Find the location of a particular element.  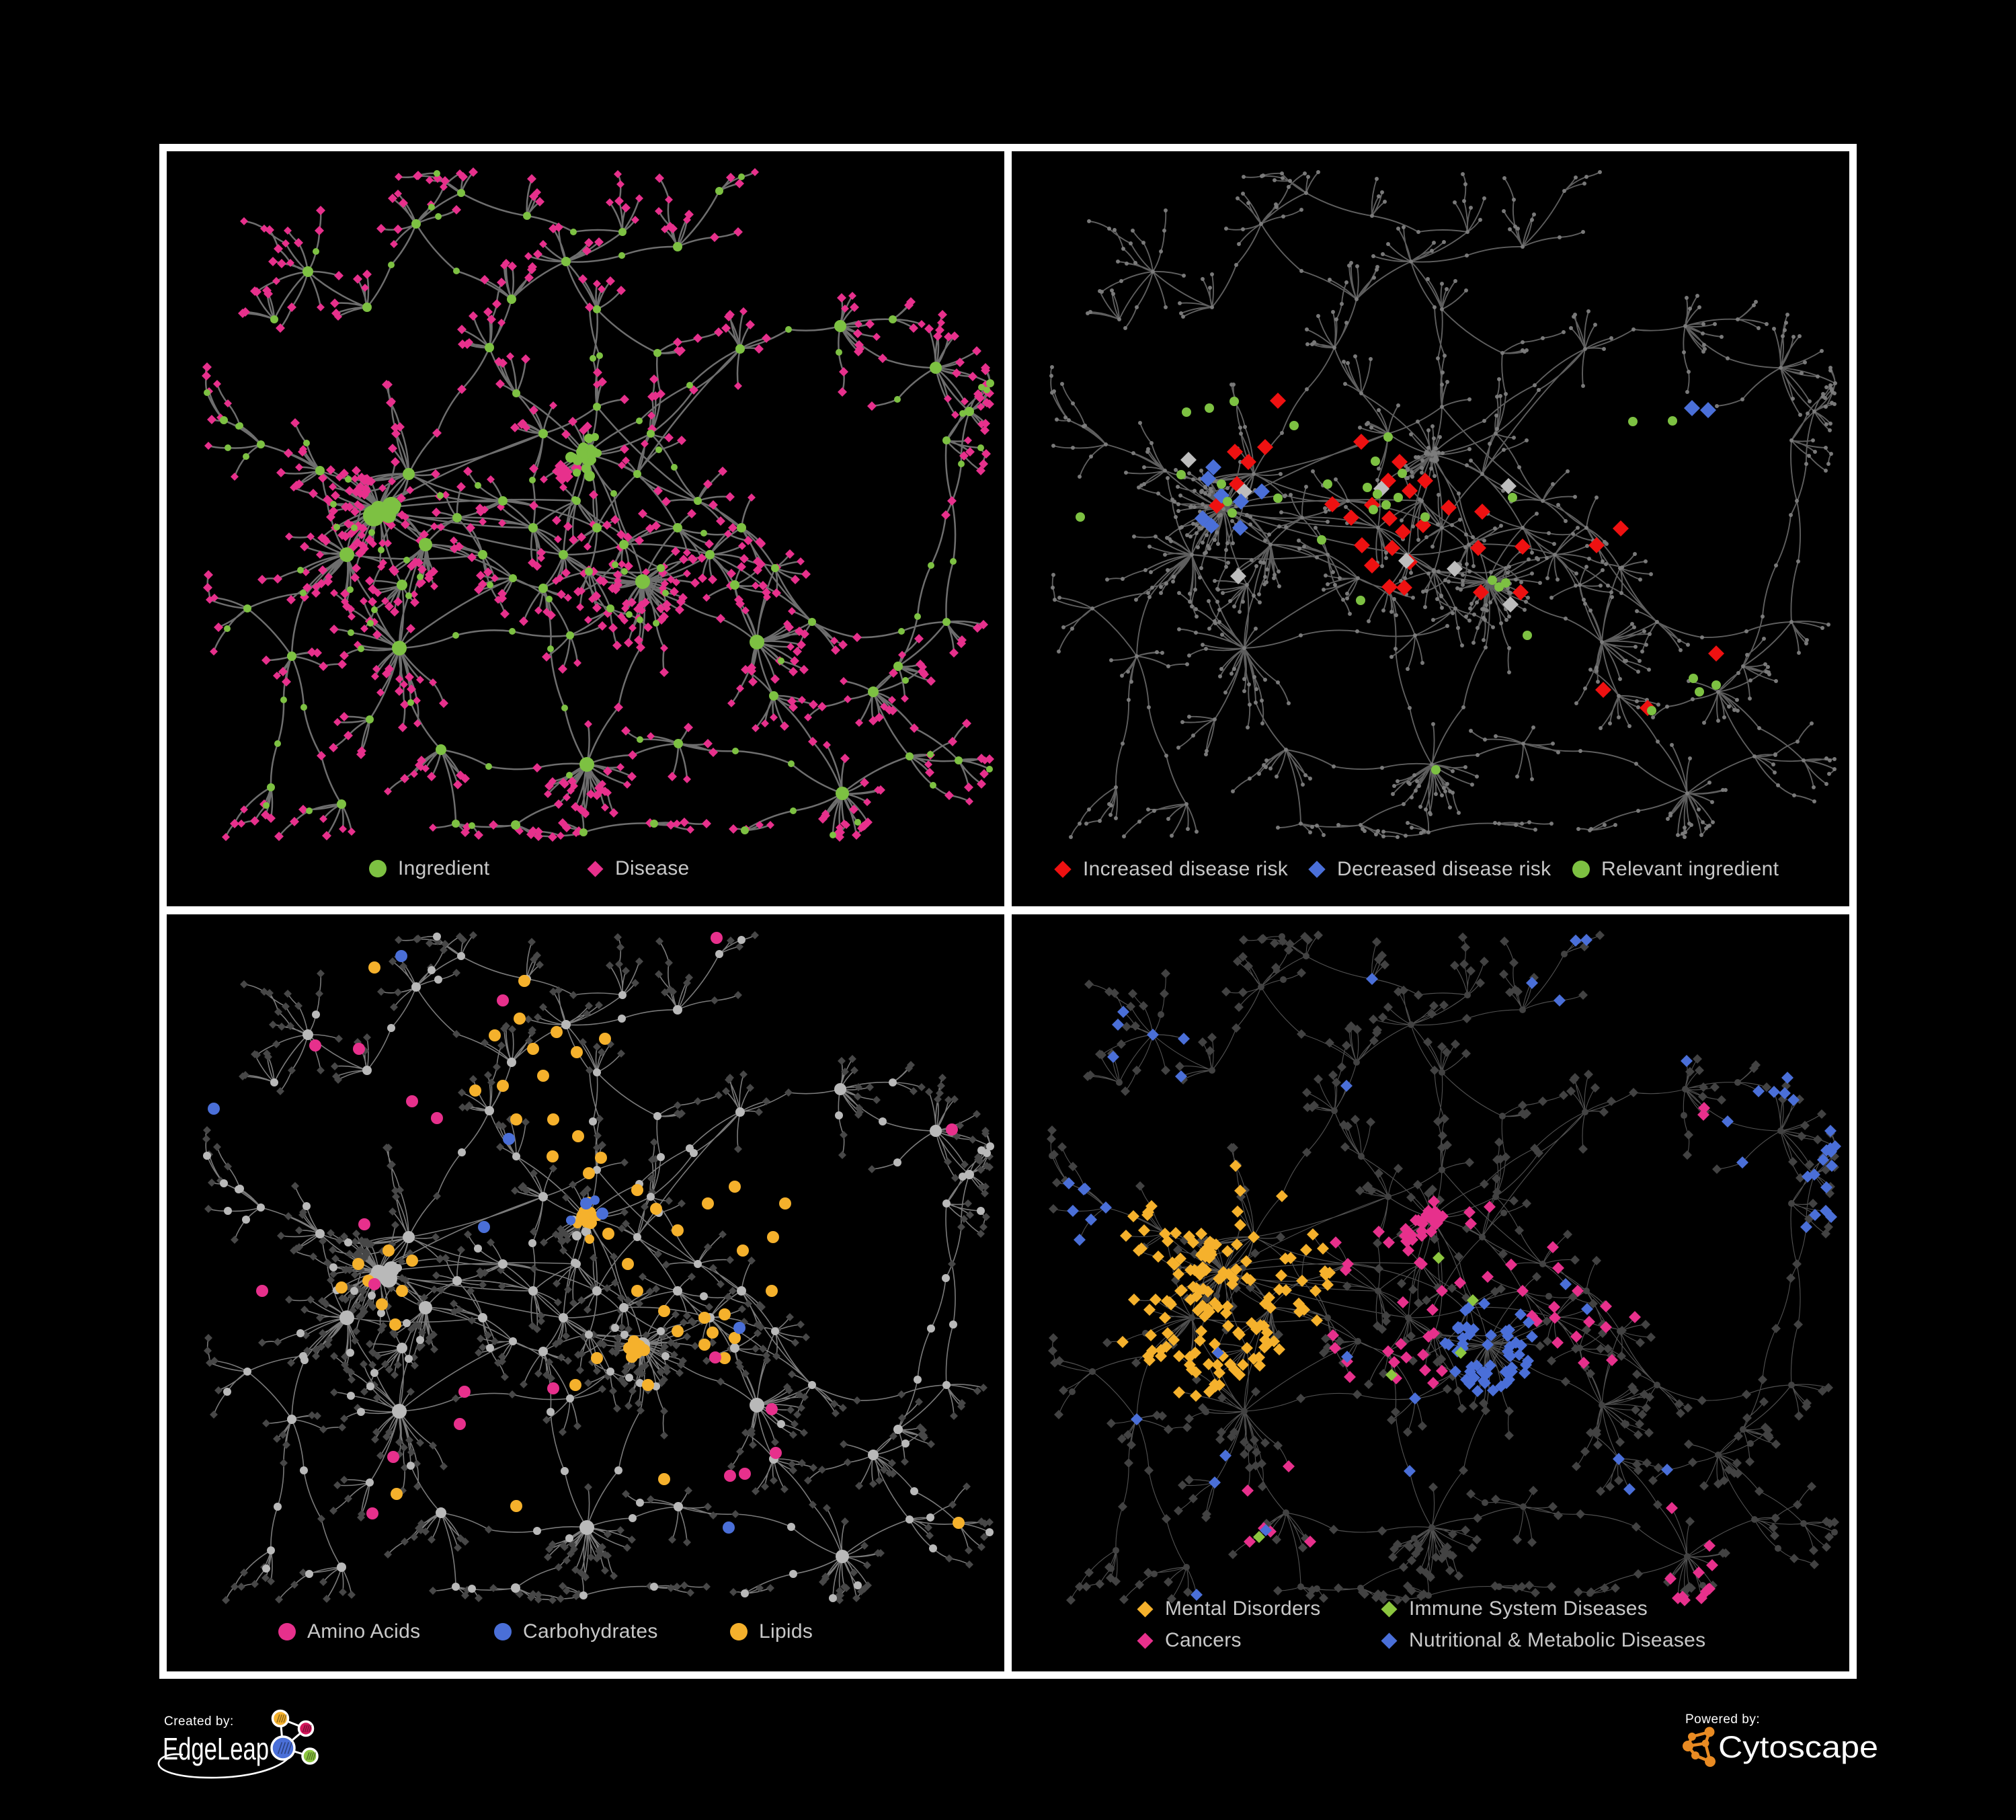

svg-text: Powered by: is located at coordinates (1722, 1719).